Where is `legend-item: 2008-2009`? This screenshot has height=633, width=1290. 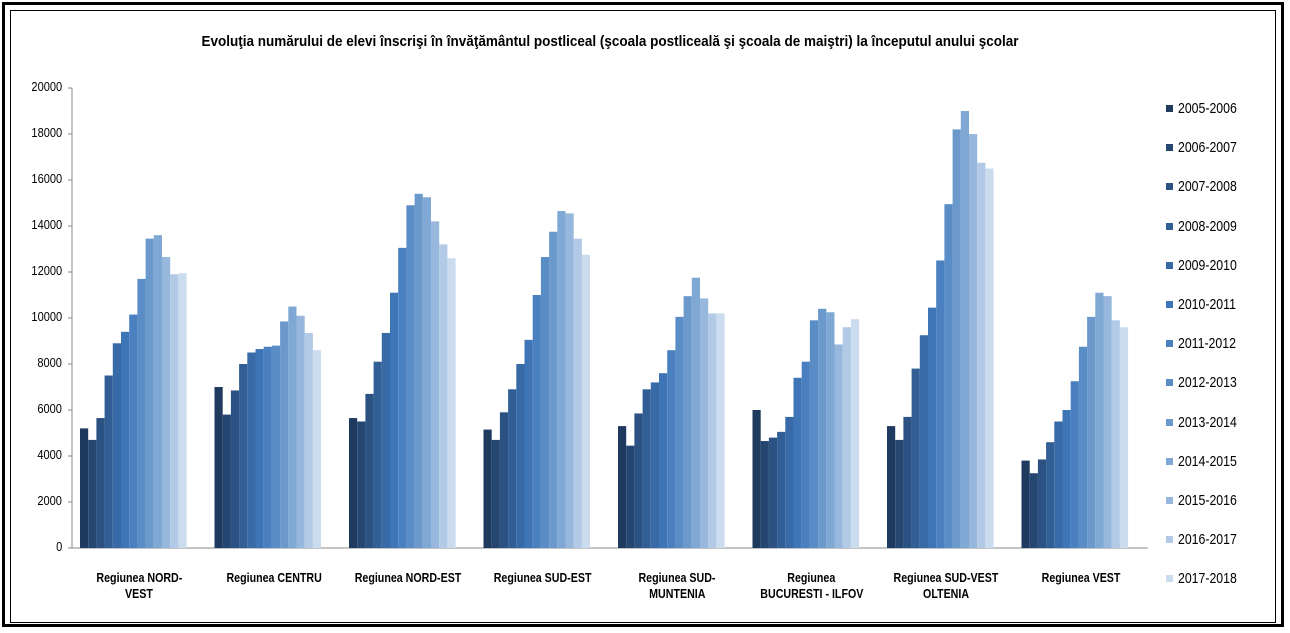 legend-item: 2008-2009 is located at coordinates (1221, 226).